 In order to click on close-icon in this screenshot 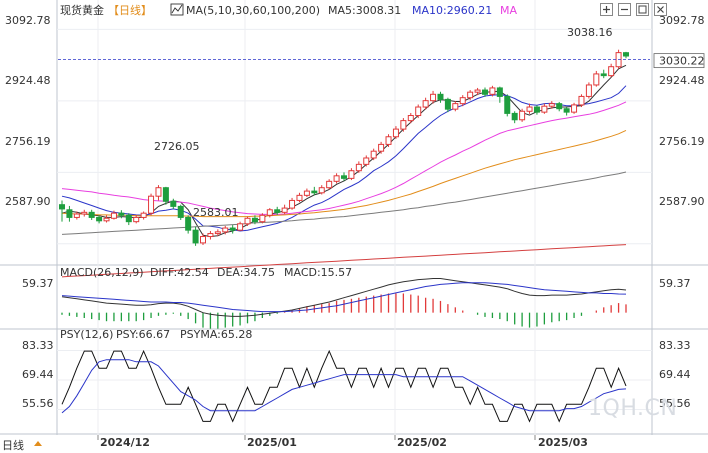, I will do `click(660, 9)`.